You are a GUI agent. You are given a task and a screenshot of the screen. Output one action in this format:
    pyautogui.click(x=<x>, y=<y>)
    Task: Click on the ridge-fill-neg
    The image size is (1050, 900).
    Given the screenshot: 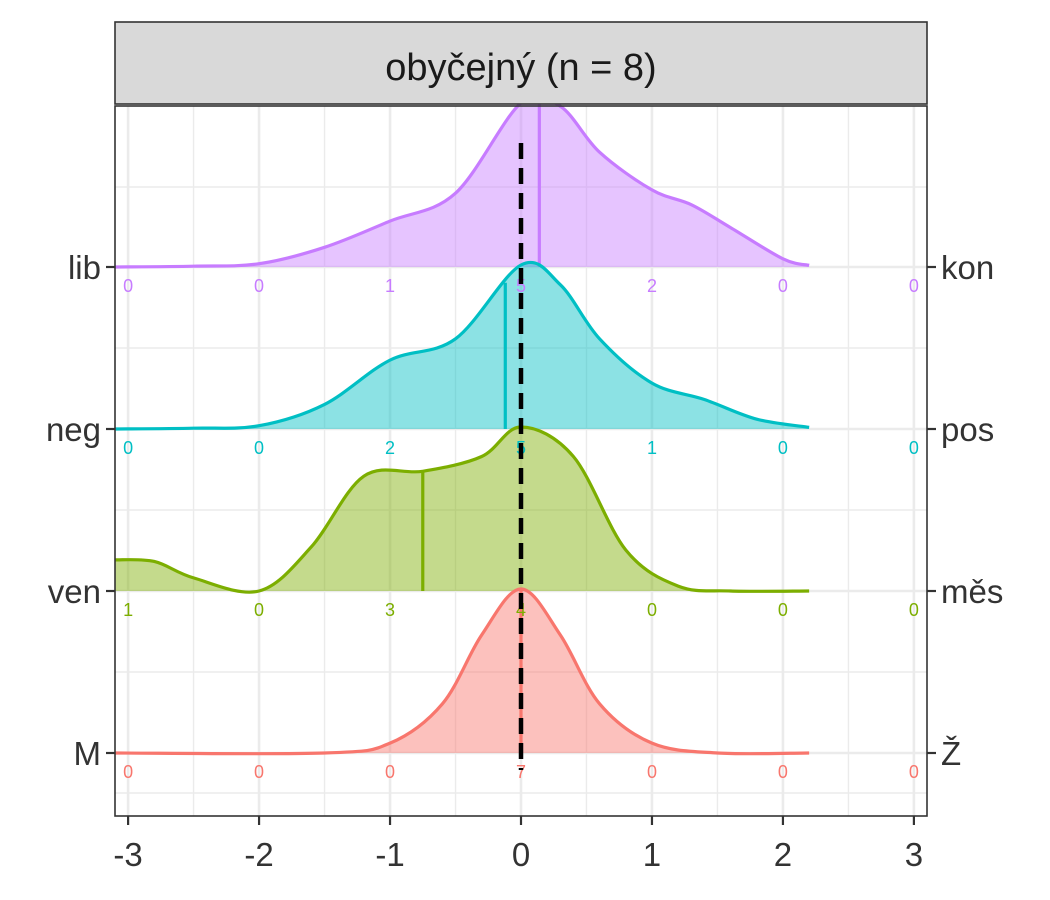 What is the action you would take?
    pyautogui.click(x=462, y=345)
    